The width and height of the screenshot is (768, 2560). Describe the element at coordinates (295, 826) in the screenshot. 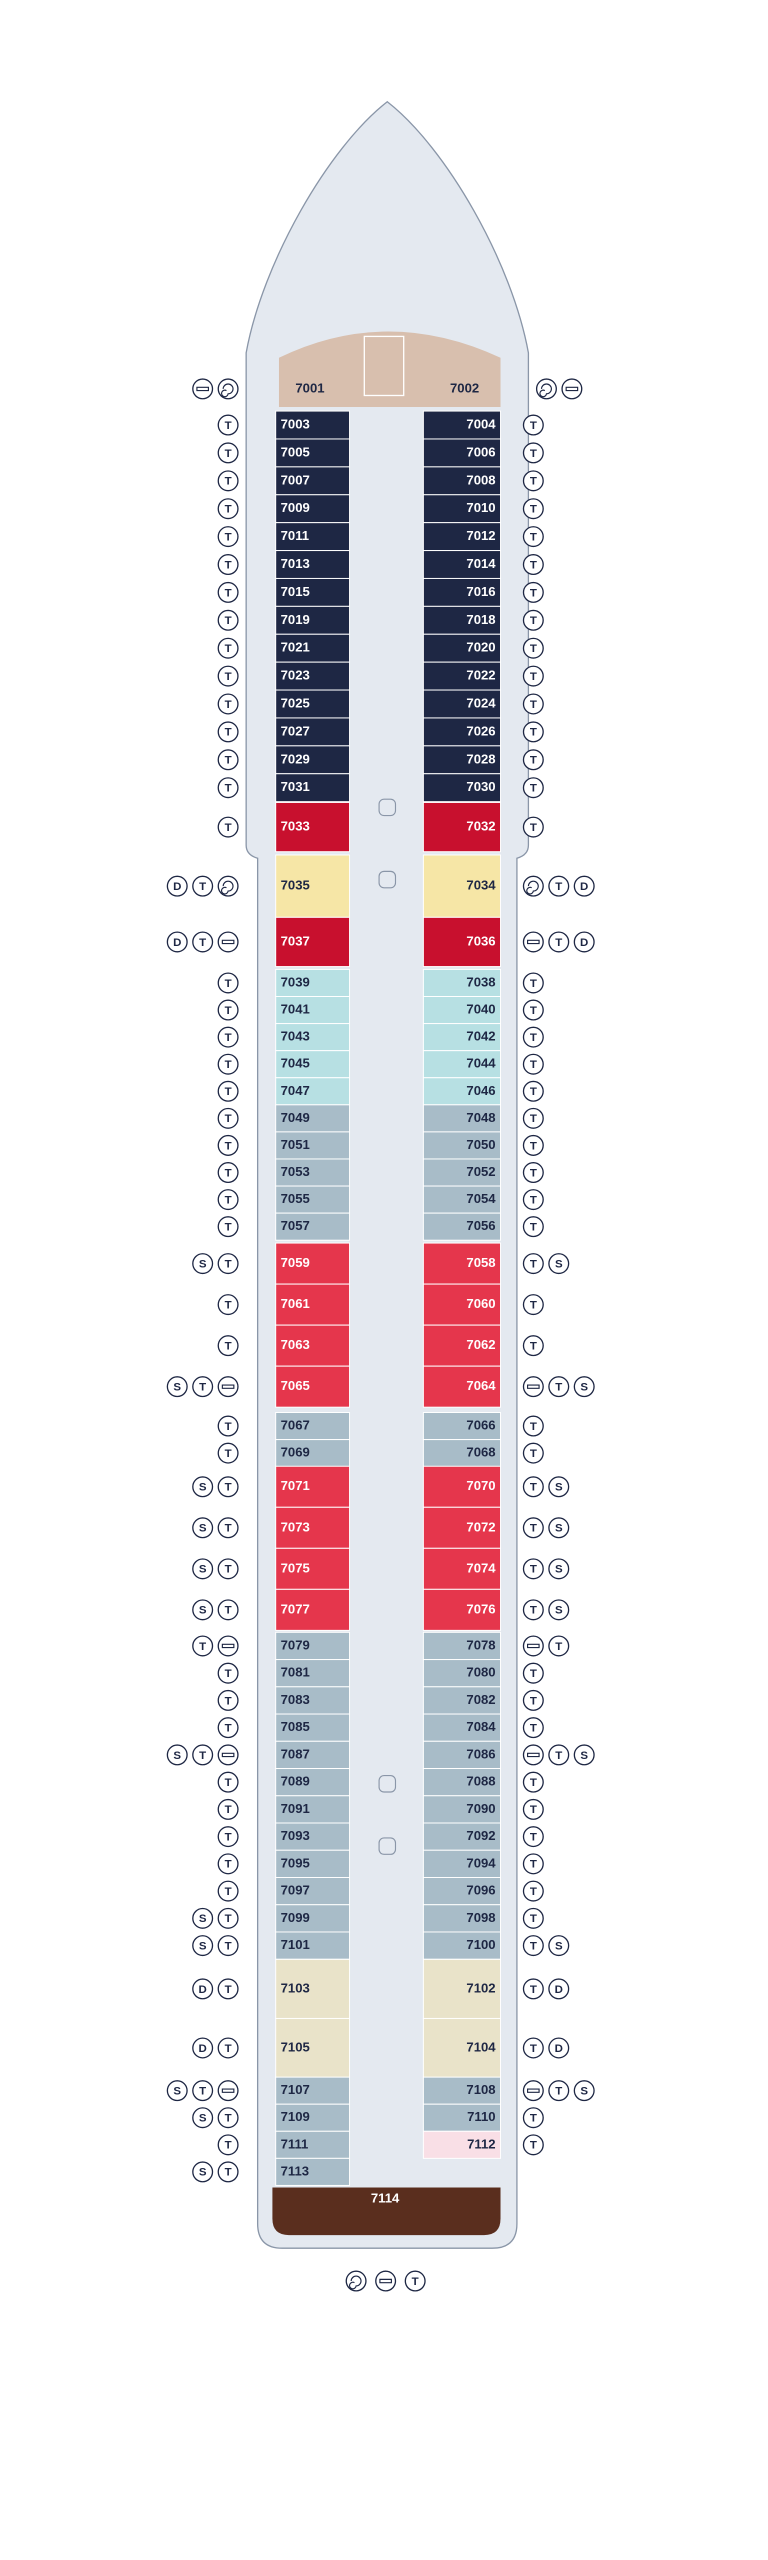

I see `cabin-number: 7033` at that location.